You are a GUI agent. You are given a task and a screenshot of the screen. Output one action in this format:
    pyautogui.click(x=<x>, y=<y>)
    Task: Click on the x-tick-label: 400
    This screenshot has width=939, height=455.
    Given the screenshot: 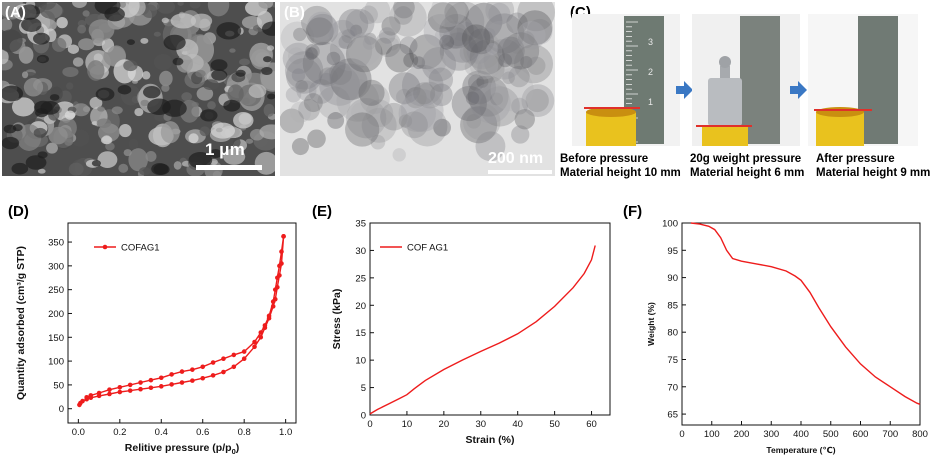 What is the action you would take?
    pyautogui.click(x=801, y=434)
    